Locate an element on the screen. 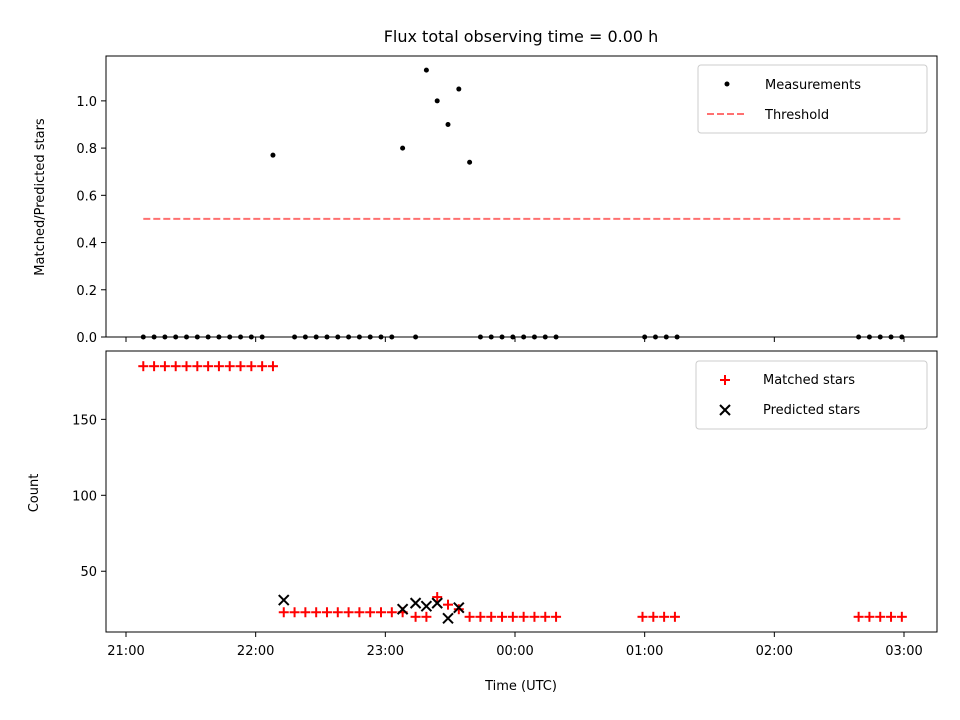 This screenshot has width=960, height=720. legend-marker-predicted is located at coordinates (725, 410).